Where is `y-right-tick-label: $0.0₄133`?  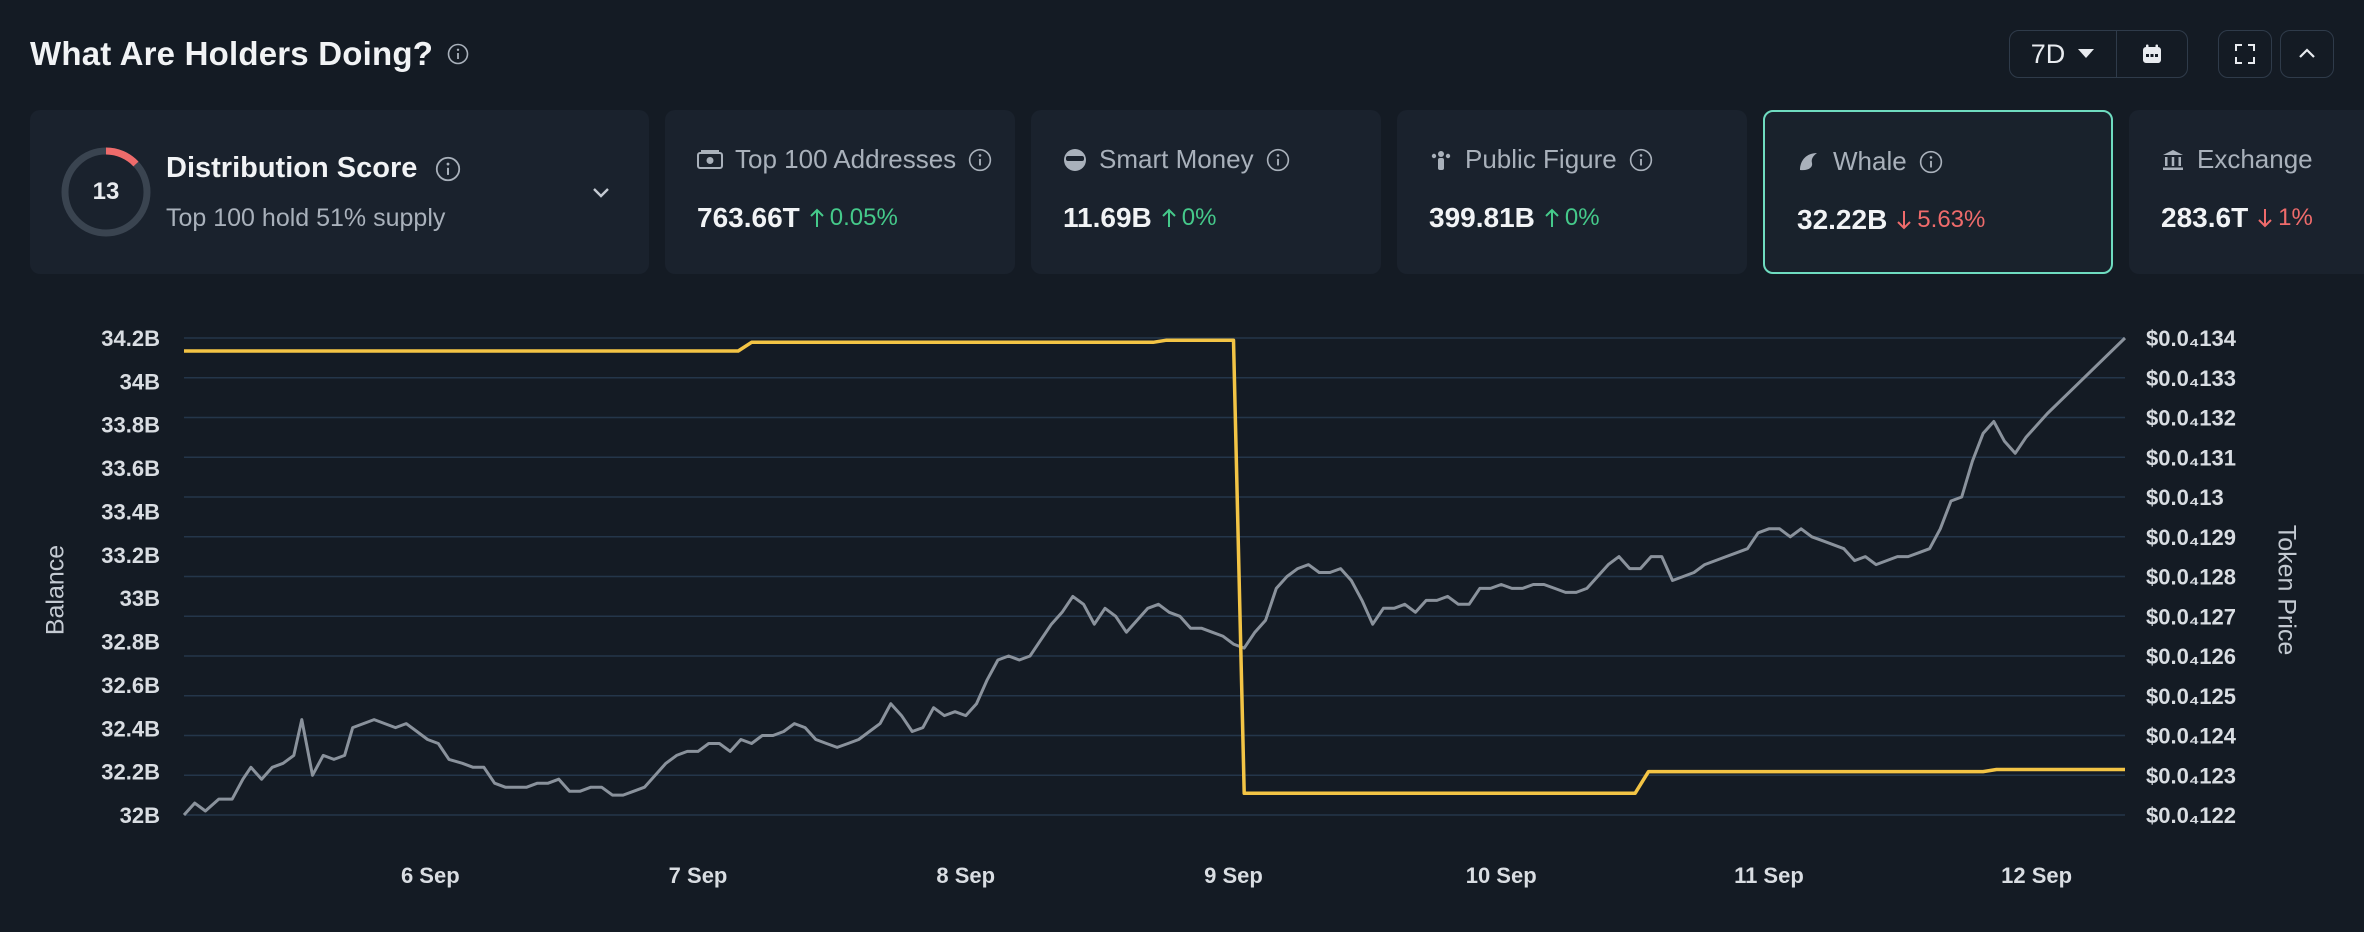
y-right-tick-label: $0.0₄133 is located at coordinates (2191, 378).